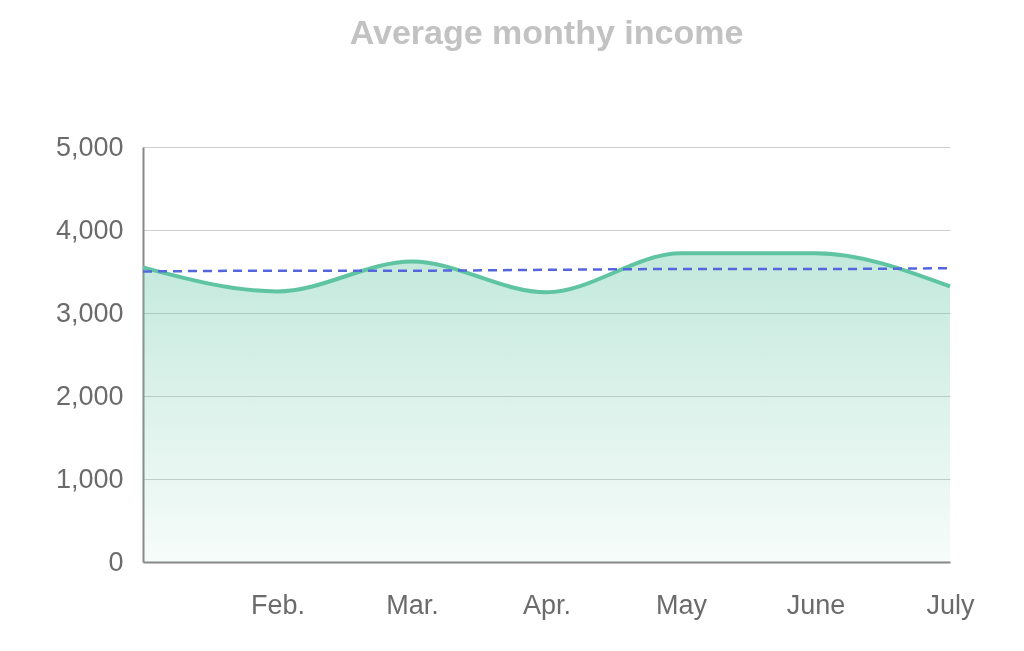  Describe the element at coordinates (278, 604) in the screenshot. I see `x-tick-label: Feb.` at that location.